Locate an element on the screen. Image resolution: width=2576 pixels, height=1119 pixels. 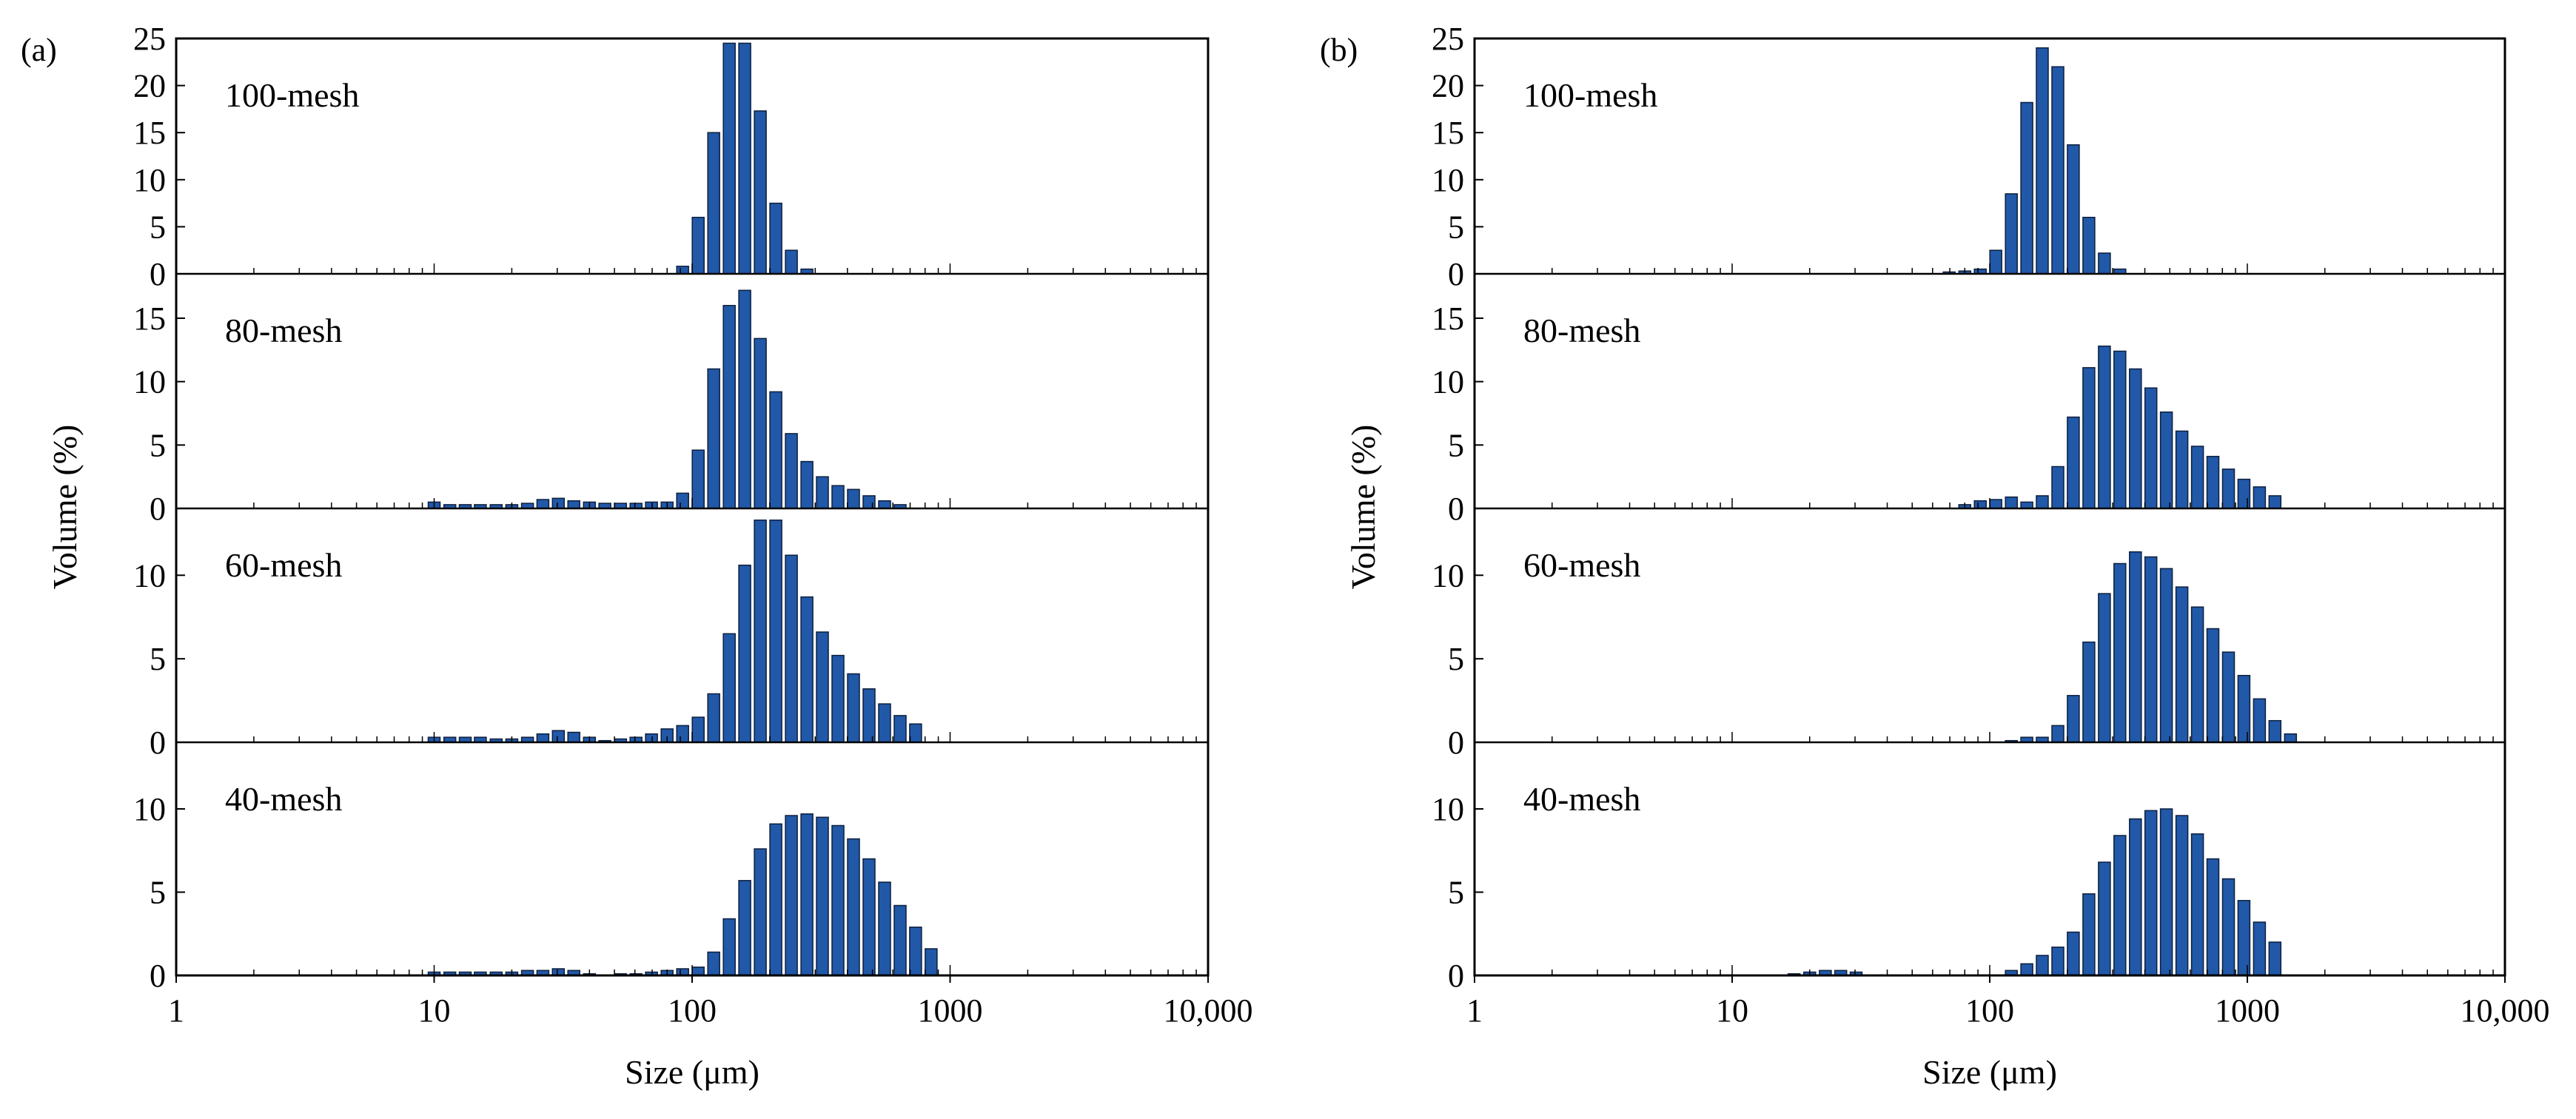
panel-label: (b) is located at coordinates (1339, 50).